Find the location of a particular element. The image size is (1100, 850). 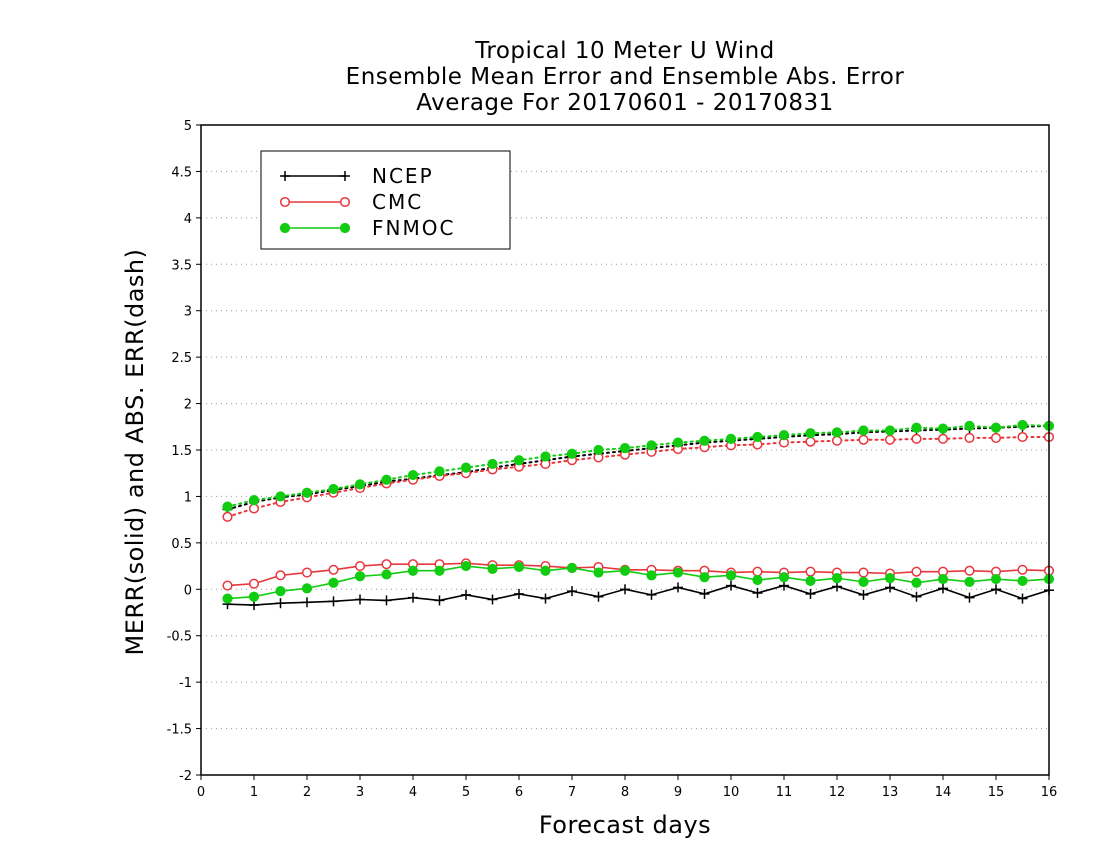

y-tick-label: 1 is located at coordinates (188, 497).